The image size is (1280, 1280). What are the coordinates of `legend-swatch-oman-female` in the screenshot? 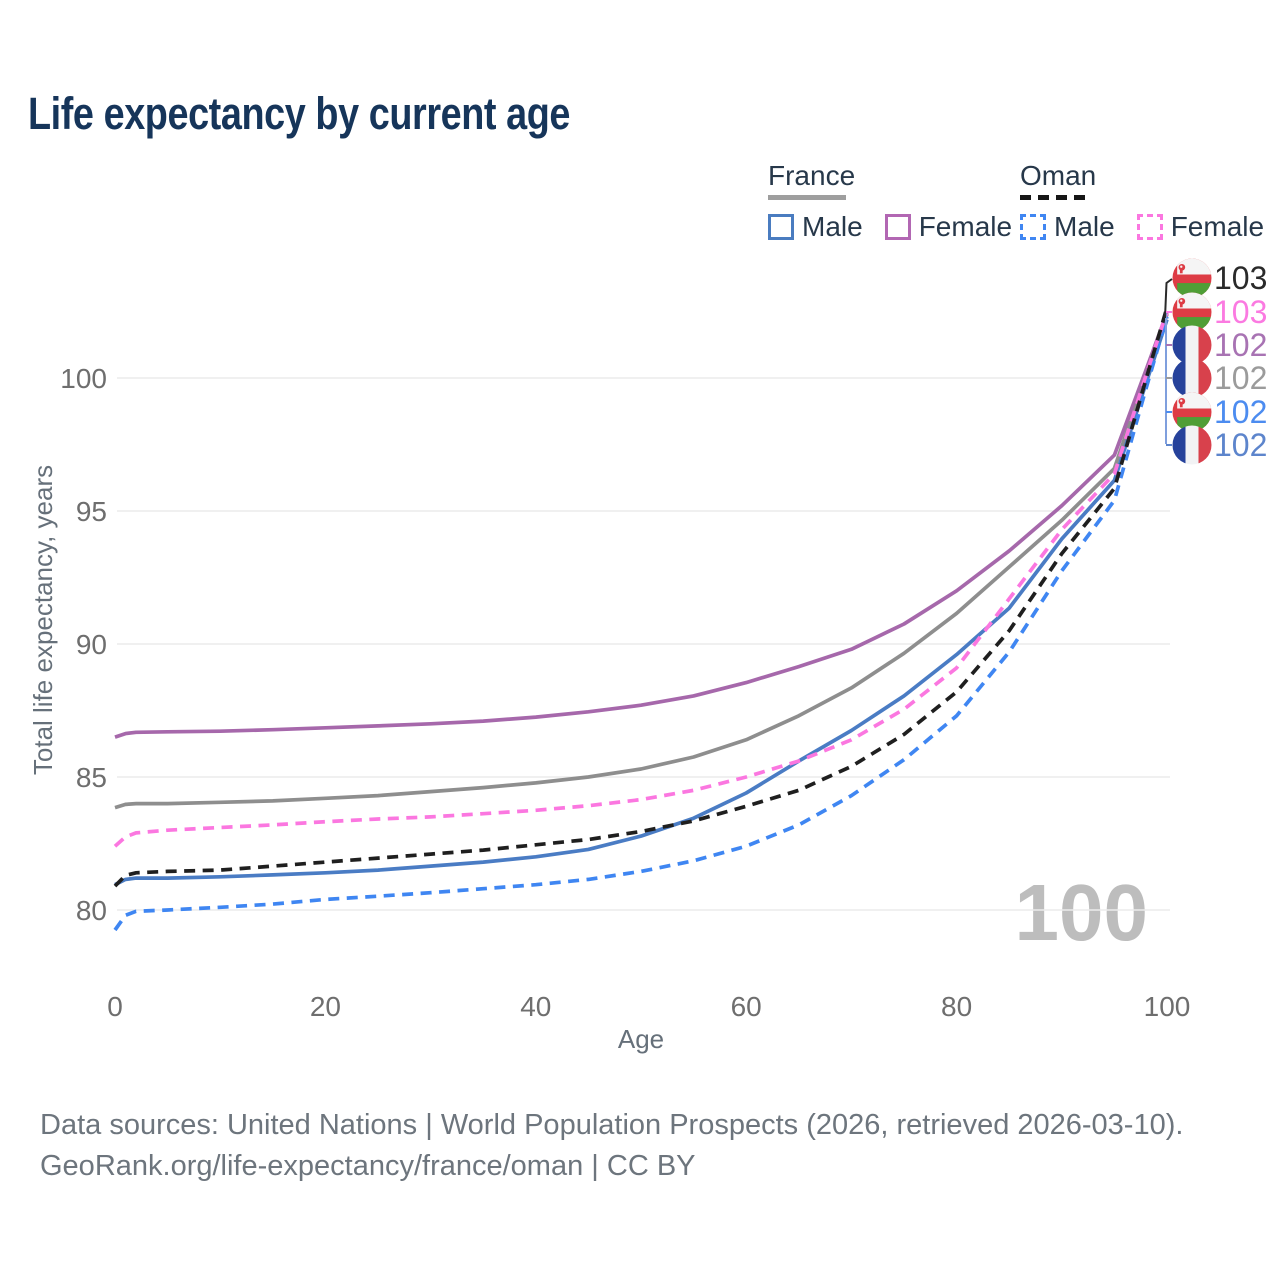 It's located at (1149, 227).